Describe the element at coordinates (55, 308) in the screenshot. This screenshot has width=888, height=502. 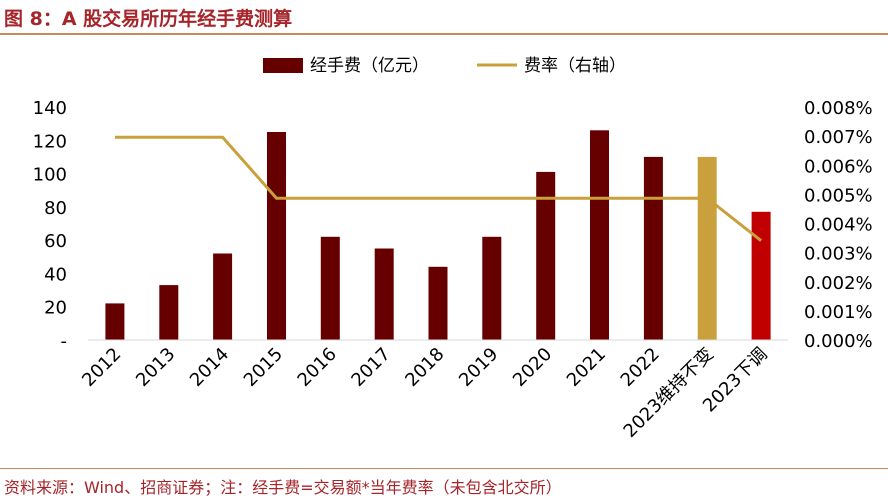
I see `y-left-tick-label: 20` at that location.